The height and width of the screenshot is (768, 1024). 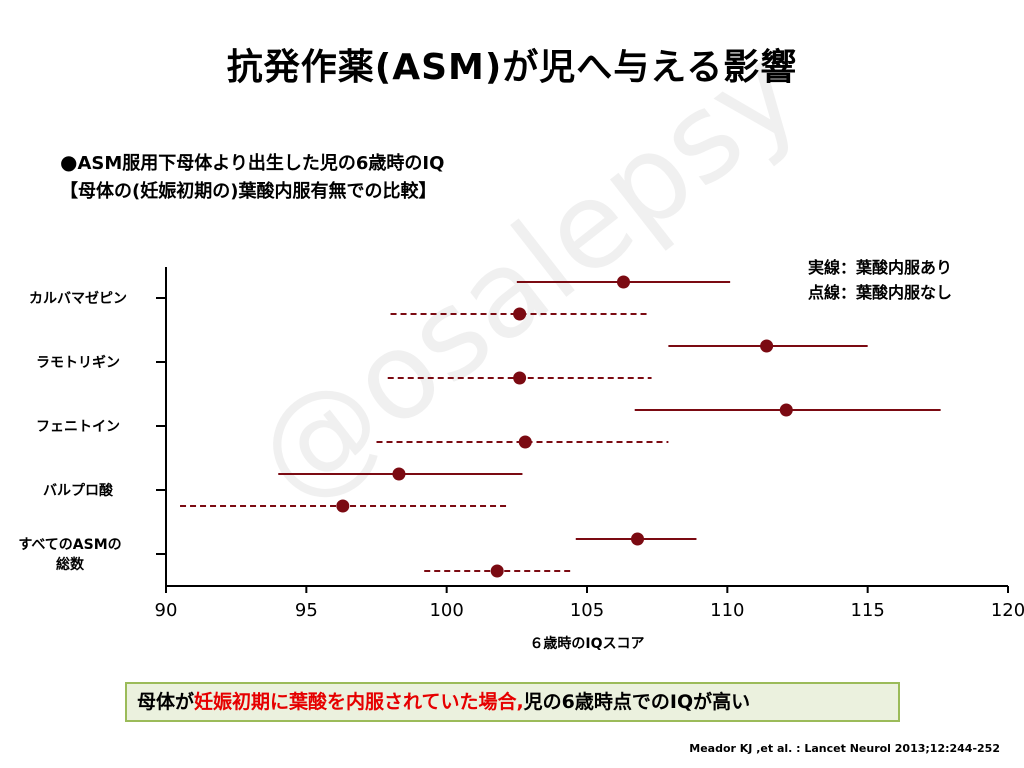 What do you see at coordinates (248, 191) in the screenshot?
I see `subtitle-line-2: 【母体の(妊娠初期の)葉酸内服有無での比較】` at bounding box center [248, 191].